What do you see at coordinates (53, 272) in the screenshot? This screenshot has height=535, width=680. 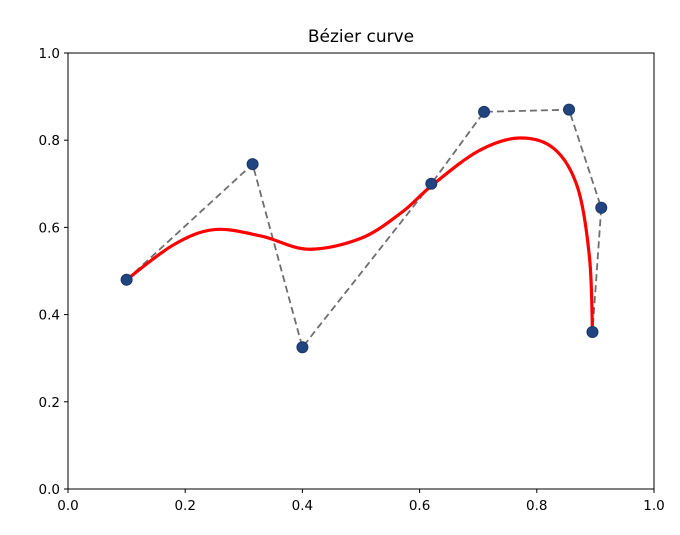 I see `y-axis: 0.0 0.2 0.4 0.6 0.8 1.0` at bounding box center [53, 272].